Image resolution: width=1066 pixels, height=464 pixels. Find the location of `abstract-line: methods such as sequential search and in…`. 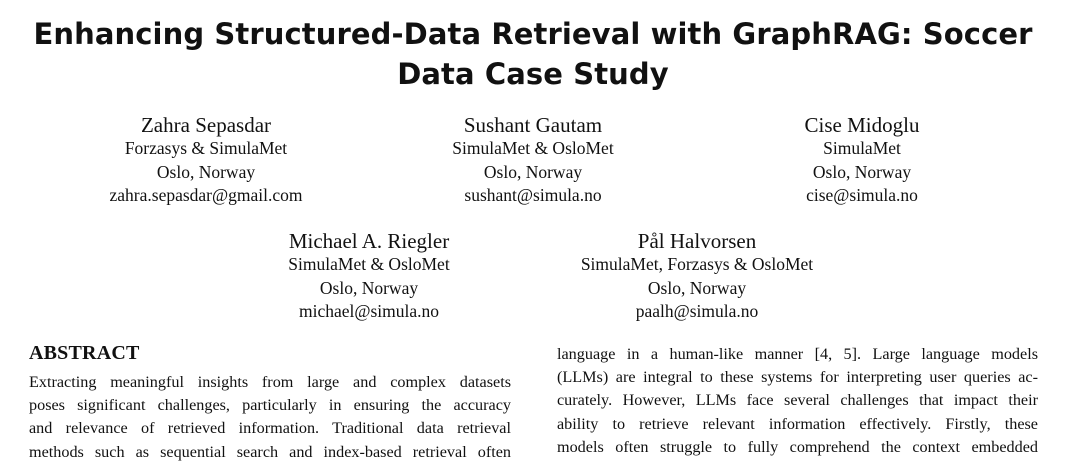

abstract-line: methods such as sequential search and in… is located at coordinates (270, 451).